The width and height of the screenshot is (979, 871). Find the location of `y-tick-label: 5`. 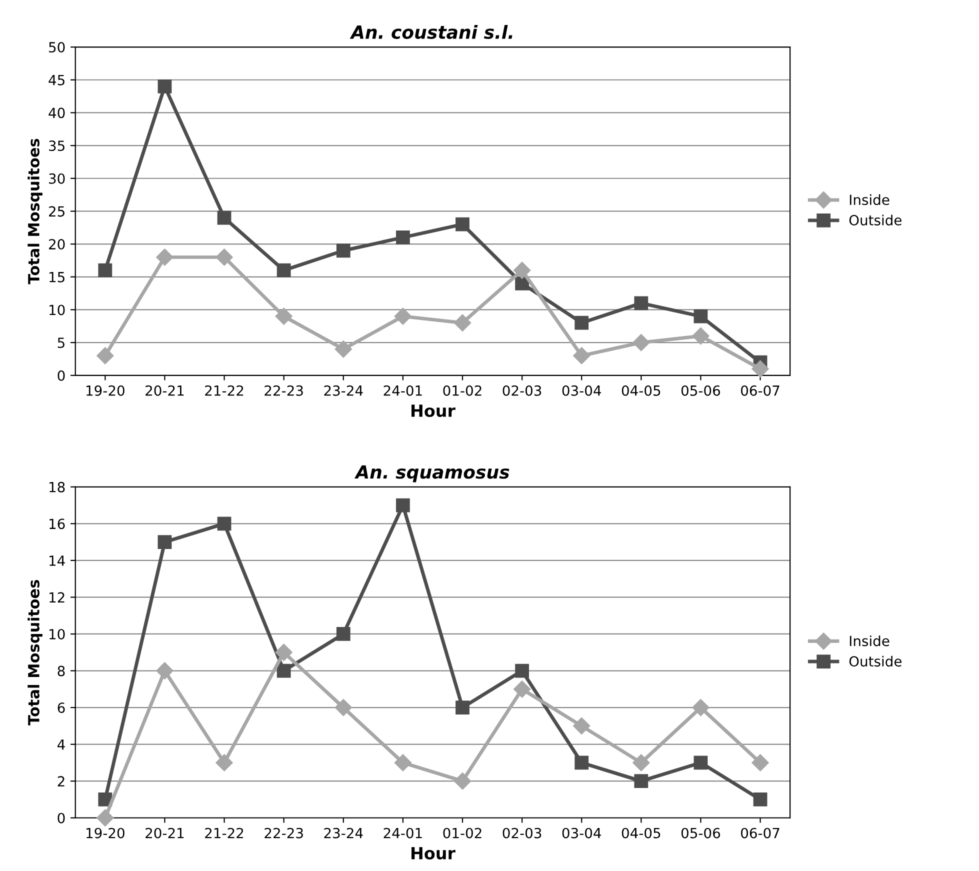

y-tick-label: 5 is located at coordinates (61, 343).